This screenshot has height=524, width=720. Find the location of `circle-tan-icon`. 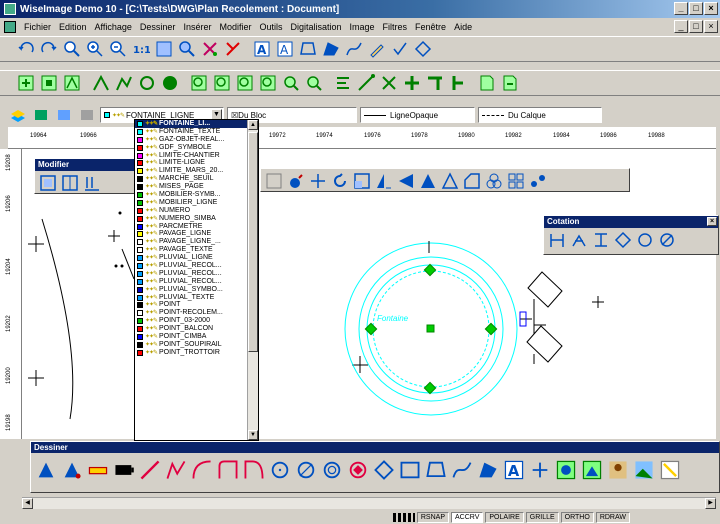

circle-tan-icon is located at coordinates (332, 470).